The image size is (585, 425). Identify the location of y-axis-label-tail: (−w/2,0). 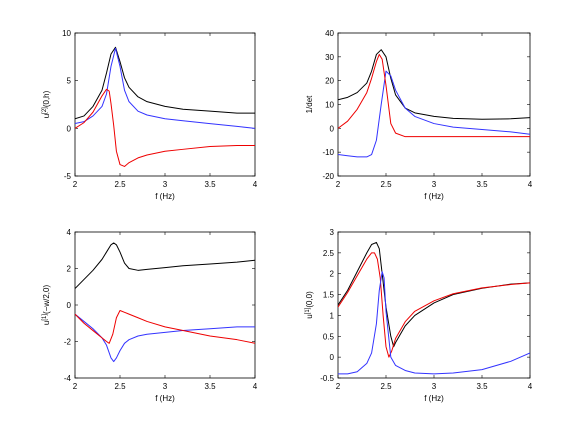
(46, 299).